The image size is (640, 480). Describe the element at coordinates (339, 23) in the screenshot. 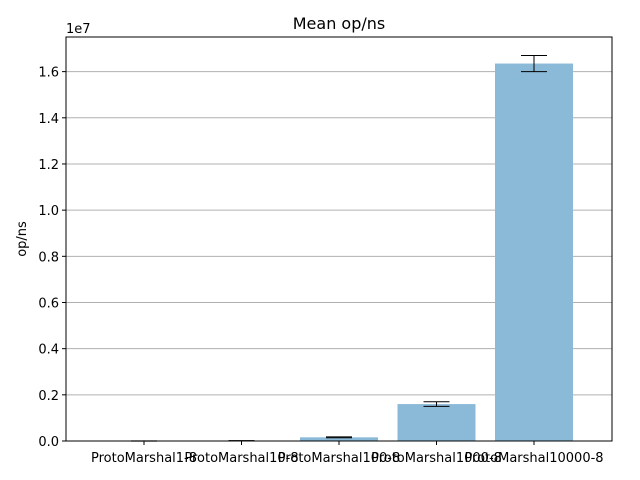

I see `chart-title: Mean op/ns` at that location.